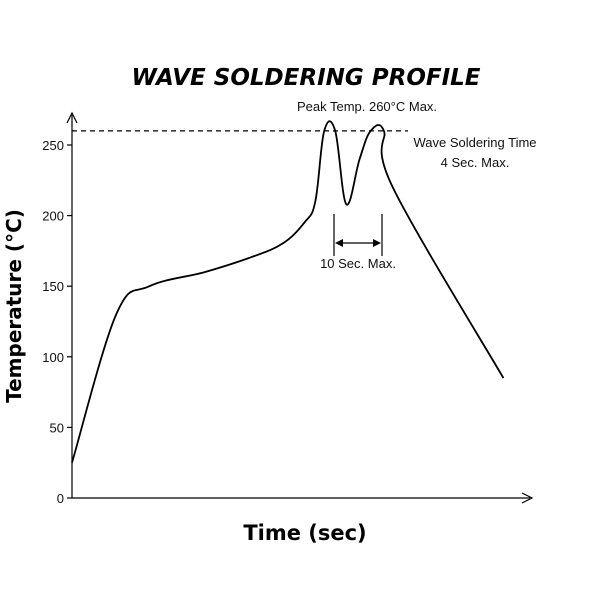 This screenshot has width=600, height=600. I want to click on y-ticks: 0 50 100 150 200 250, so click(57, 322).